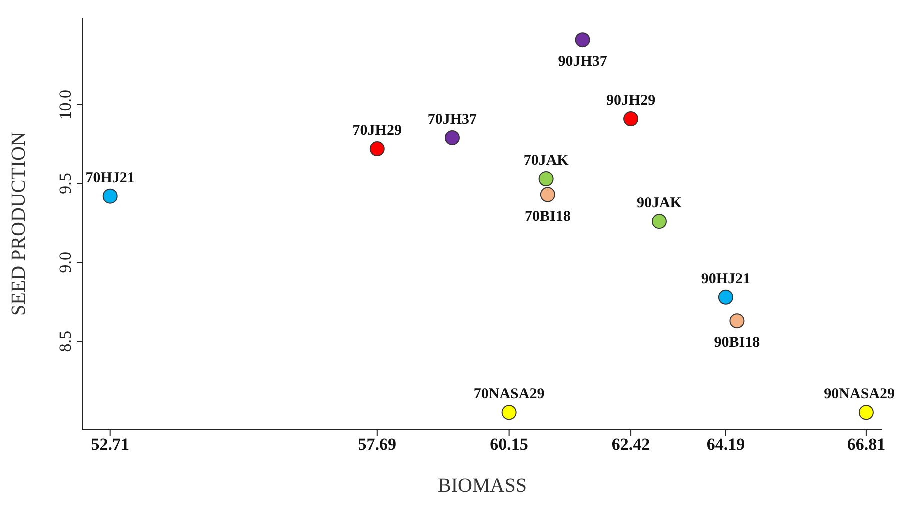  Describe the element at coordinates (583, 62) in the screenshot. I see `annotation: 90JH37` at that location.